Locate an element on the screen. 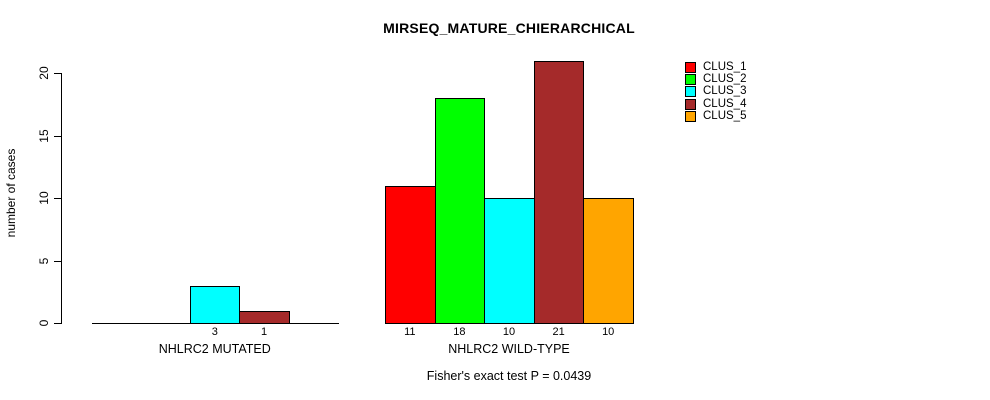 Image resolution: width=990 pixels, height=400 pixels. legend-entry: CLUS_5 is located at coordinates (715, 117).